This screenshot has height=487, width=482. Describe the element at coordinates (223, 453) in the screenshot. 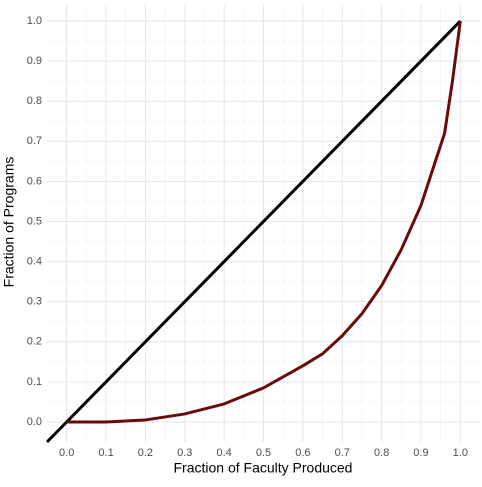

I see `x-tick-label: 0.4` at that location.